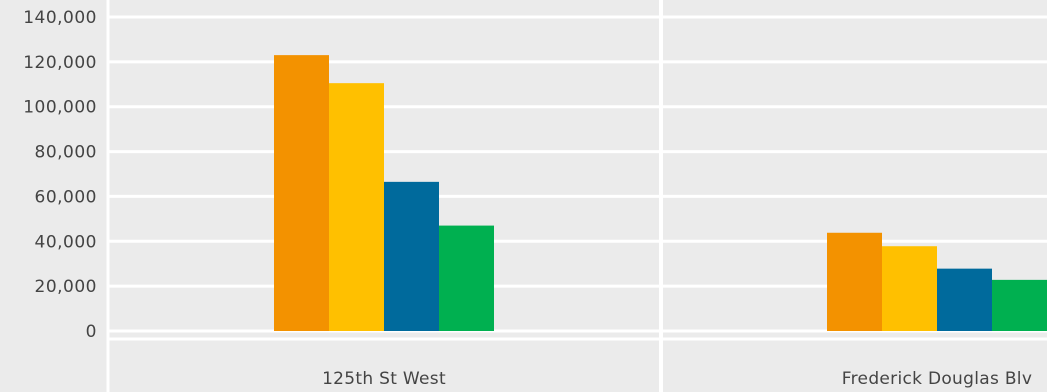 This screenshot has width=1047, height=392. I want to click on y-tick-label-3: 60,000, so click(66, 197).